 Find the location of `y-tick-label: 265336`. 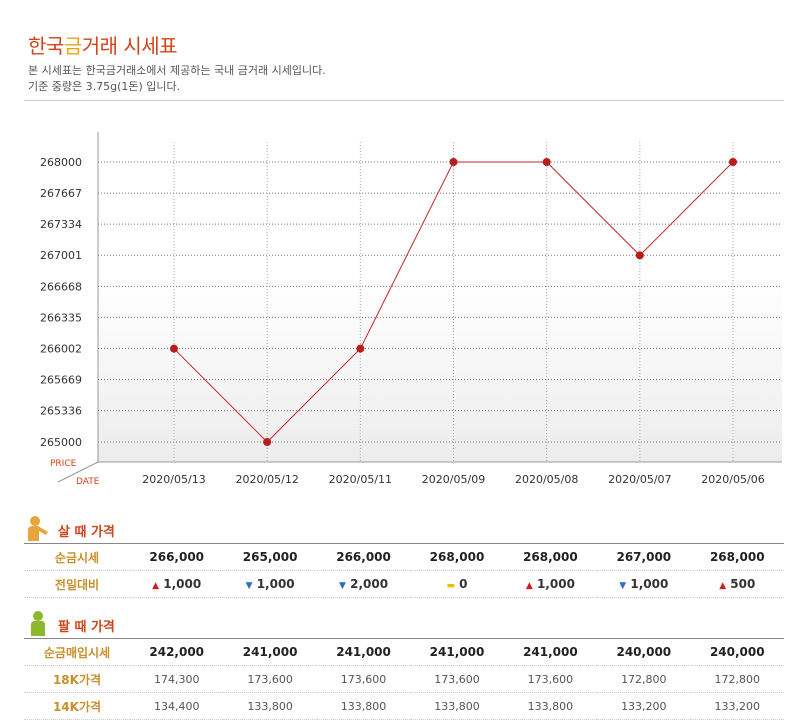

y-tick-label: 265336 is located at coordinates (61, 411).